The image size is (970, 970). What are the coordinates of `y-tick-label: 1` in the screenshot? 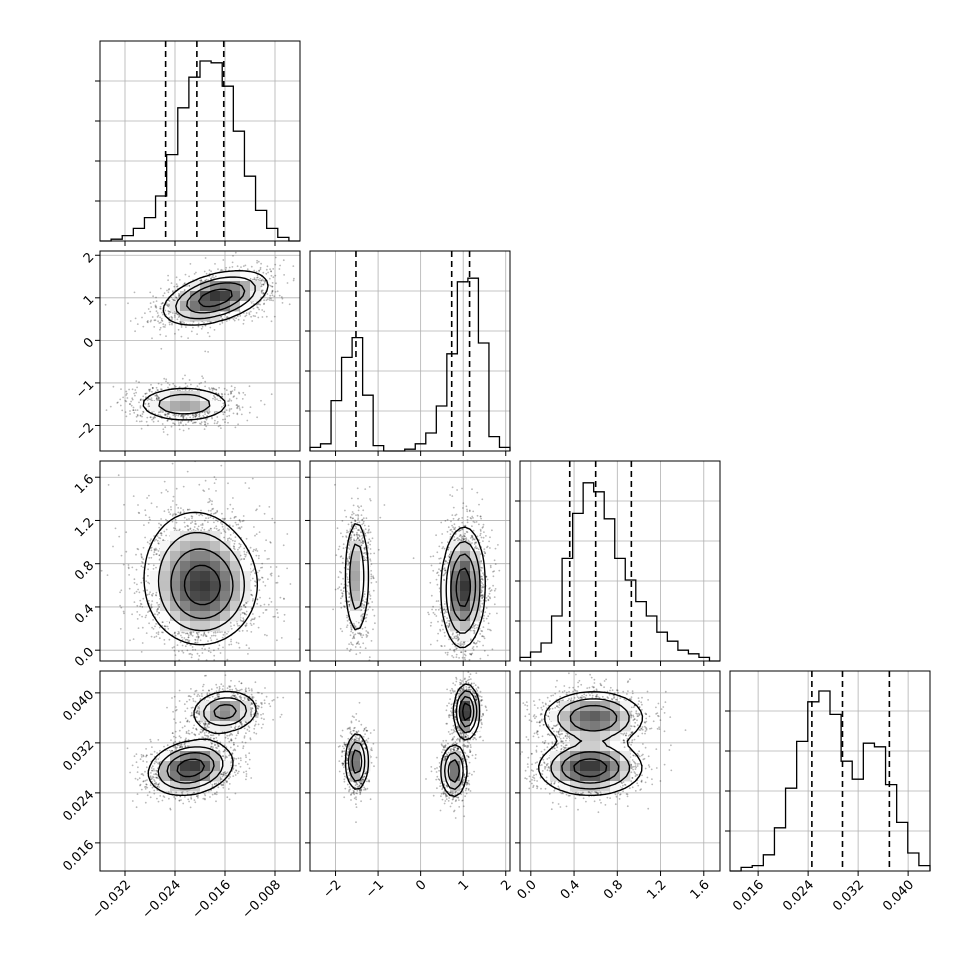 It's located at (89, 301).